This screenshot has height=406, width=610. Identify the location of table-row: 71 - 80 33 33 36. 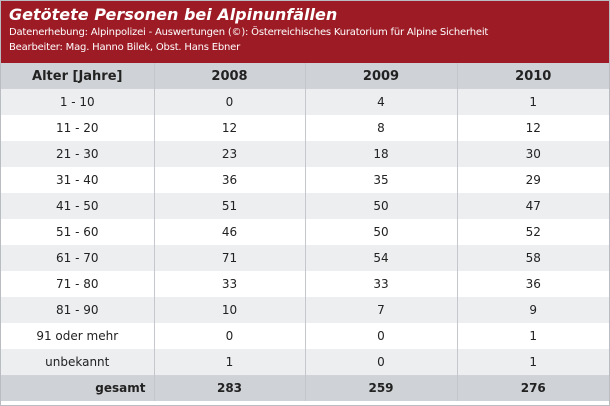
(305, 284).